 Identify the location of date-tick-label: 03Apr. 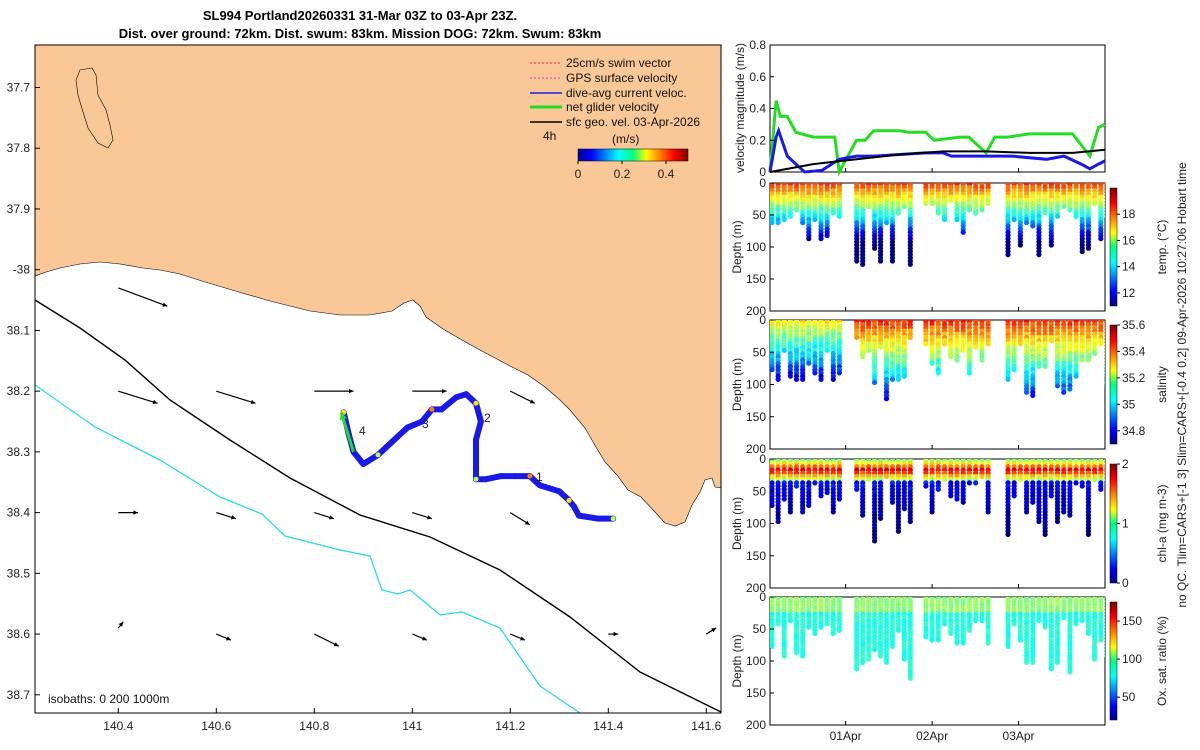
(1019, 736).